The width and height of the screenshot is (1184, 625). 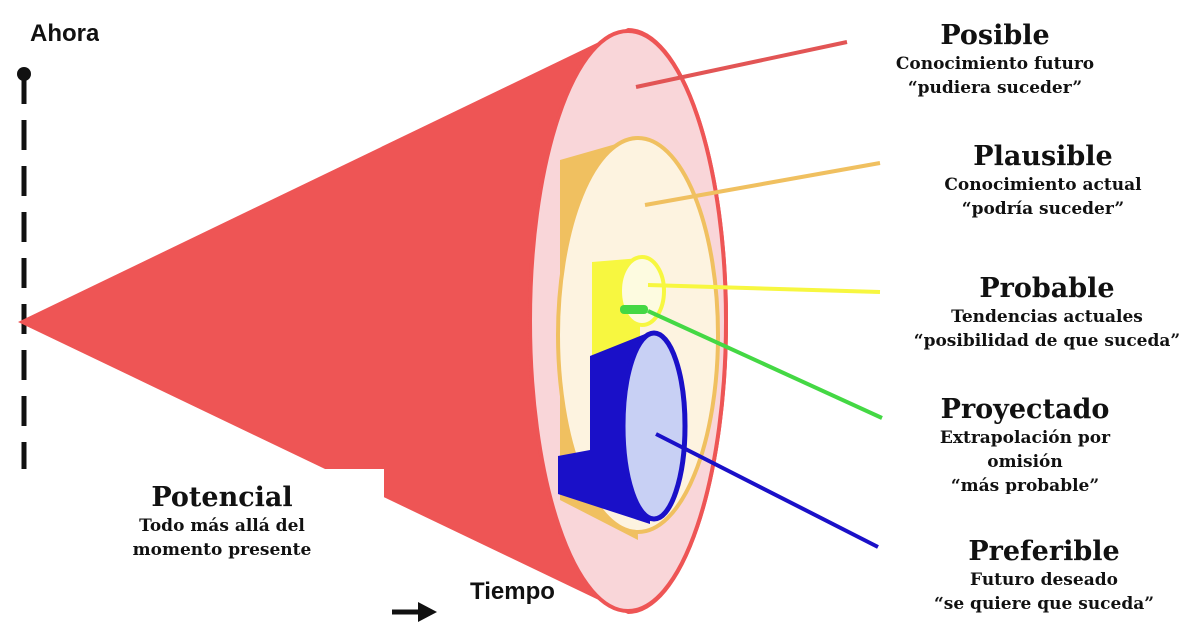 I want to click on preferible-title: Preferible, so click(x=1044, y=551).